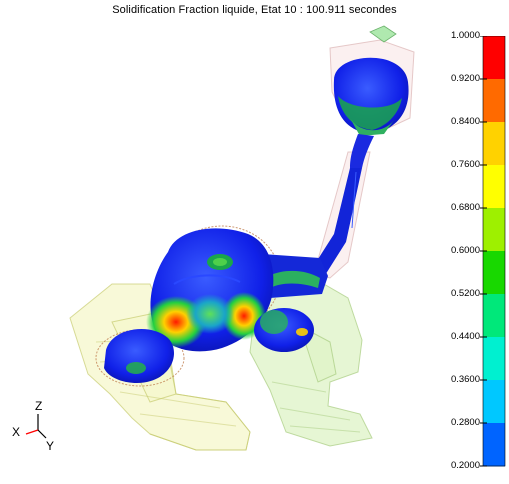 The height and width of the screenshot is (484, 509). Describe the element at coordinates (465, 422) in the screenshot. I see `legend-tick-label: 0.2800` at that location.